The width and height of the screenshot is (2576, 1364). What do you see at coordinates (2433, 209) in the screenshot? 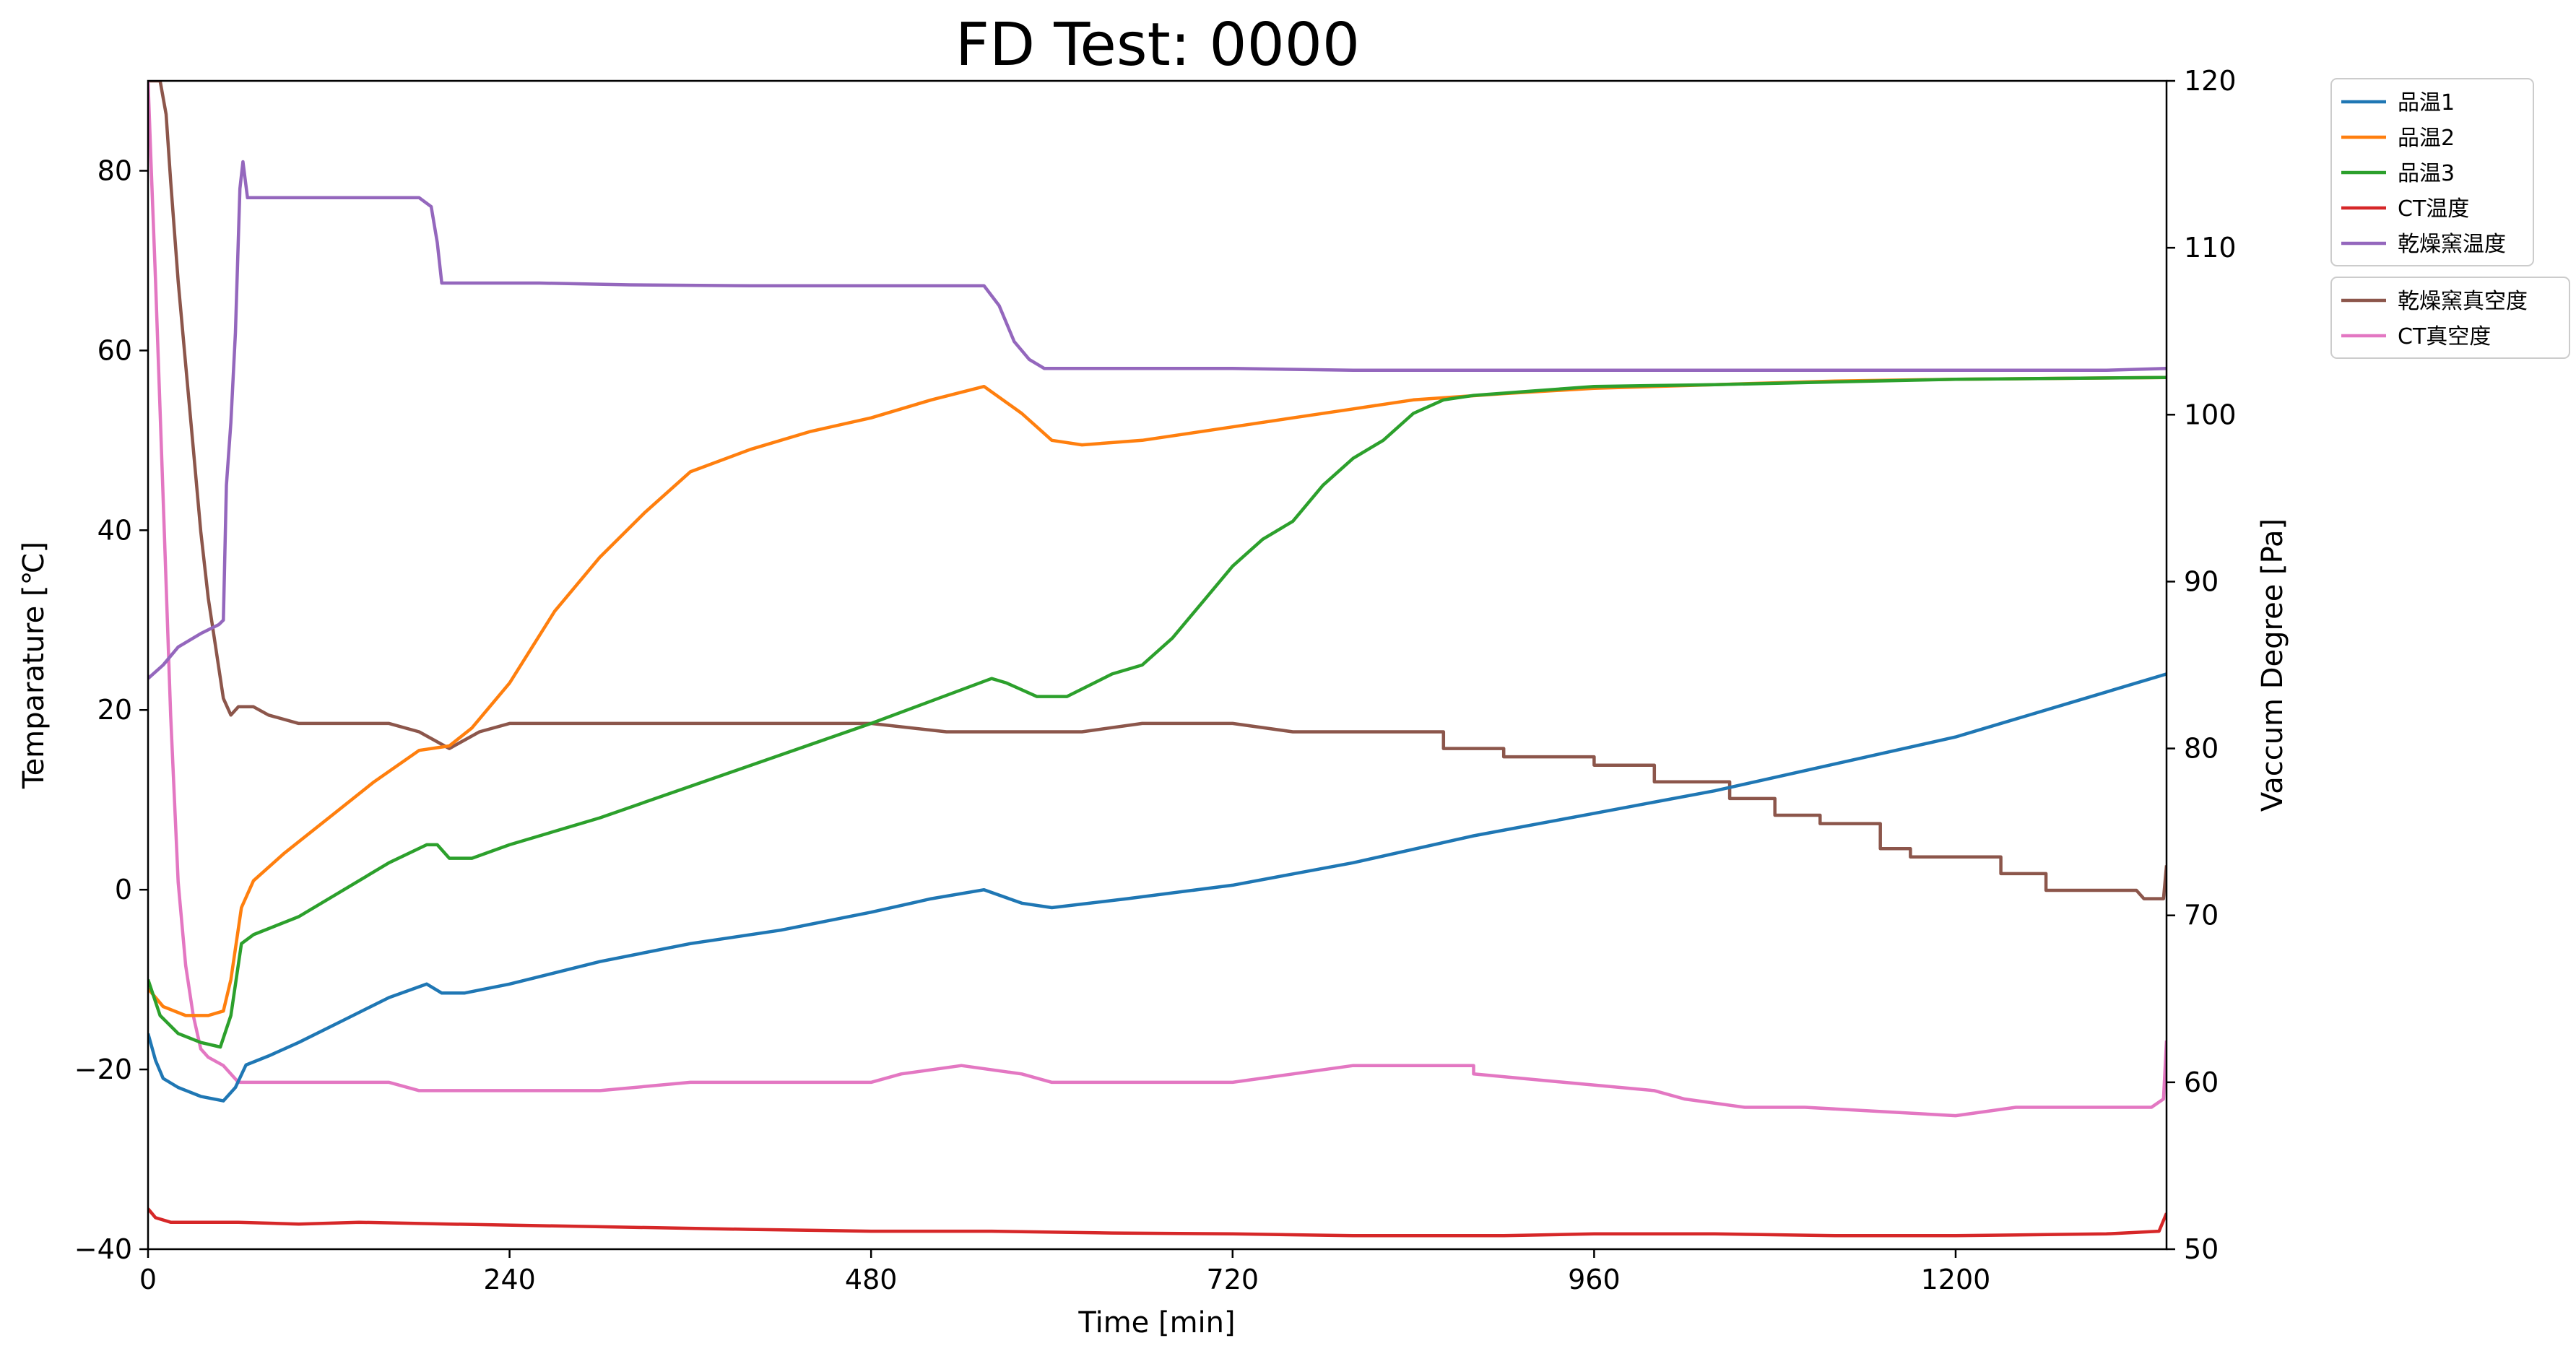
I see `legend-label: CT温度` at bounding box center [2433, 209].